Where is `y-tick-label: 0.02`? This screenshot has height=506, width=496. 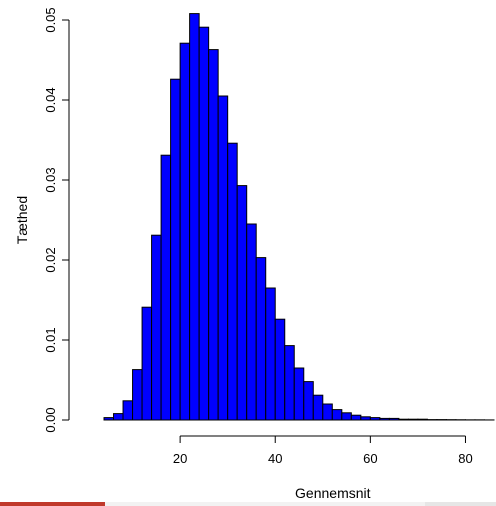
y-tick-label: 0.02 is located at coordinates (50, 259).